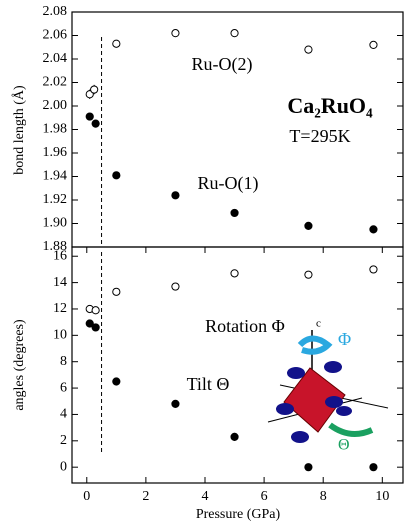  I want to click on y-tick-label: 6, so click(63, 387).